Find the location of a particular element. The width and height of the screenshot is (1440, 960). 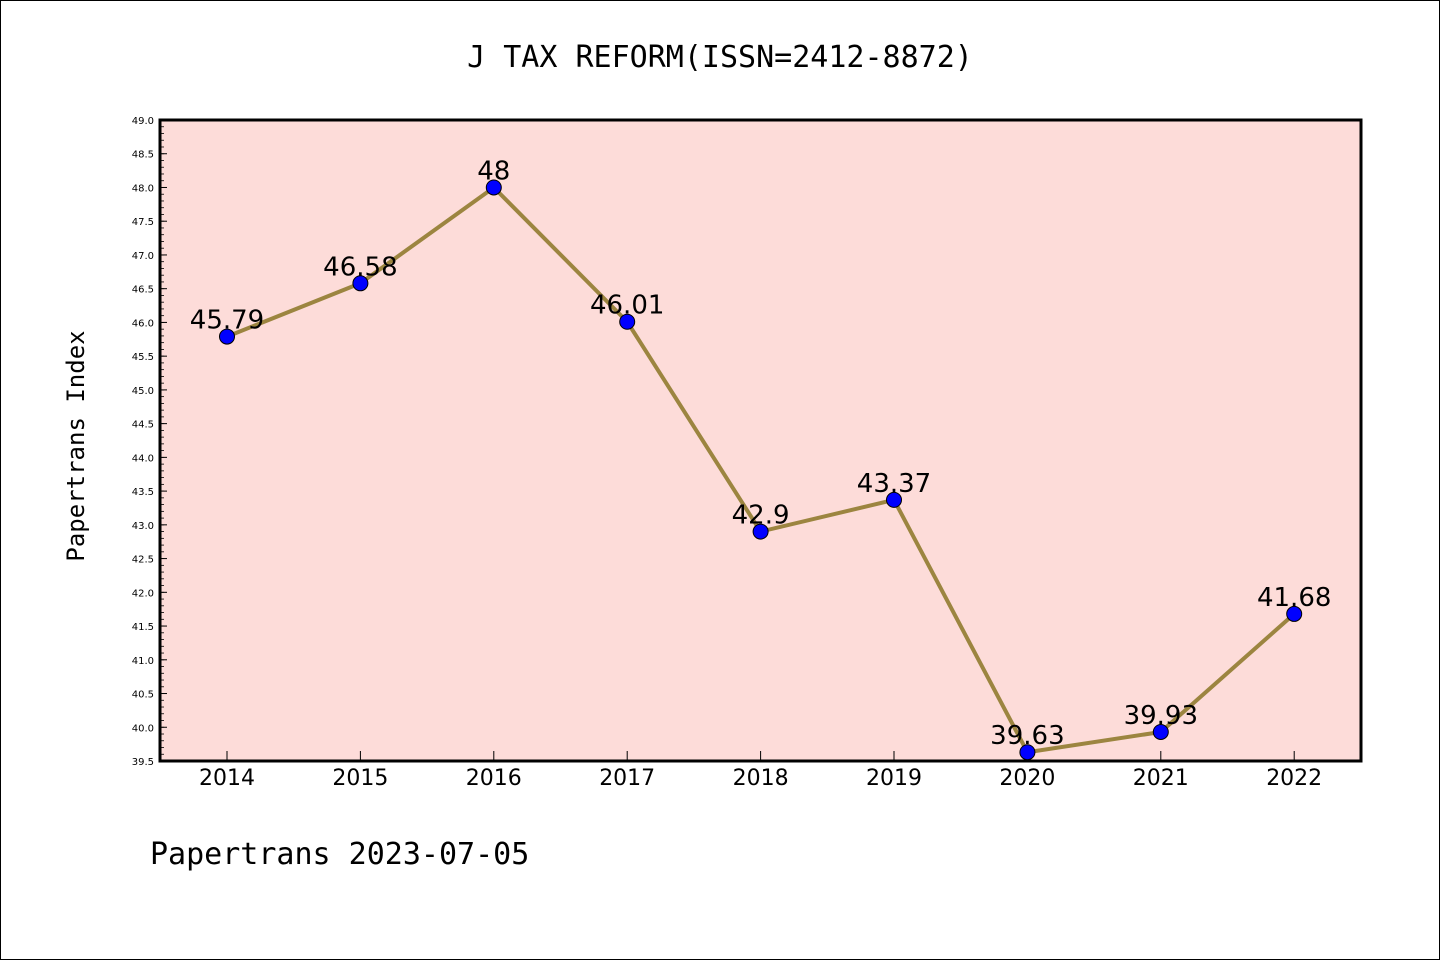

y-tick-label: 41.5 is located at coordinates (143, 627).